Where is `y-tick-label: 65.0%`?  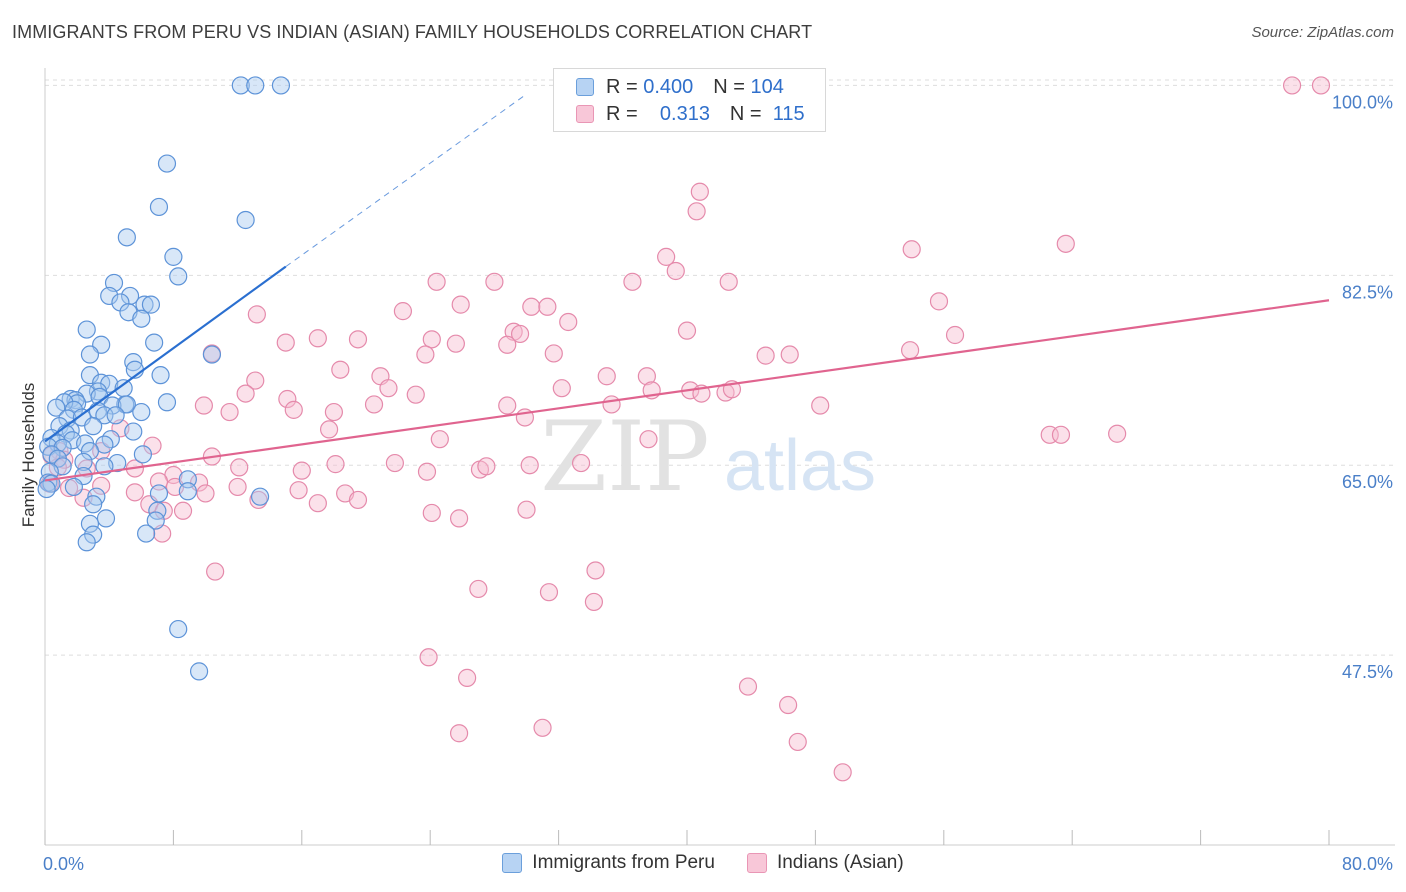 y-tick-label: 65.0% is located at coordinates (1367, 482).